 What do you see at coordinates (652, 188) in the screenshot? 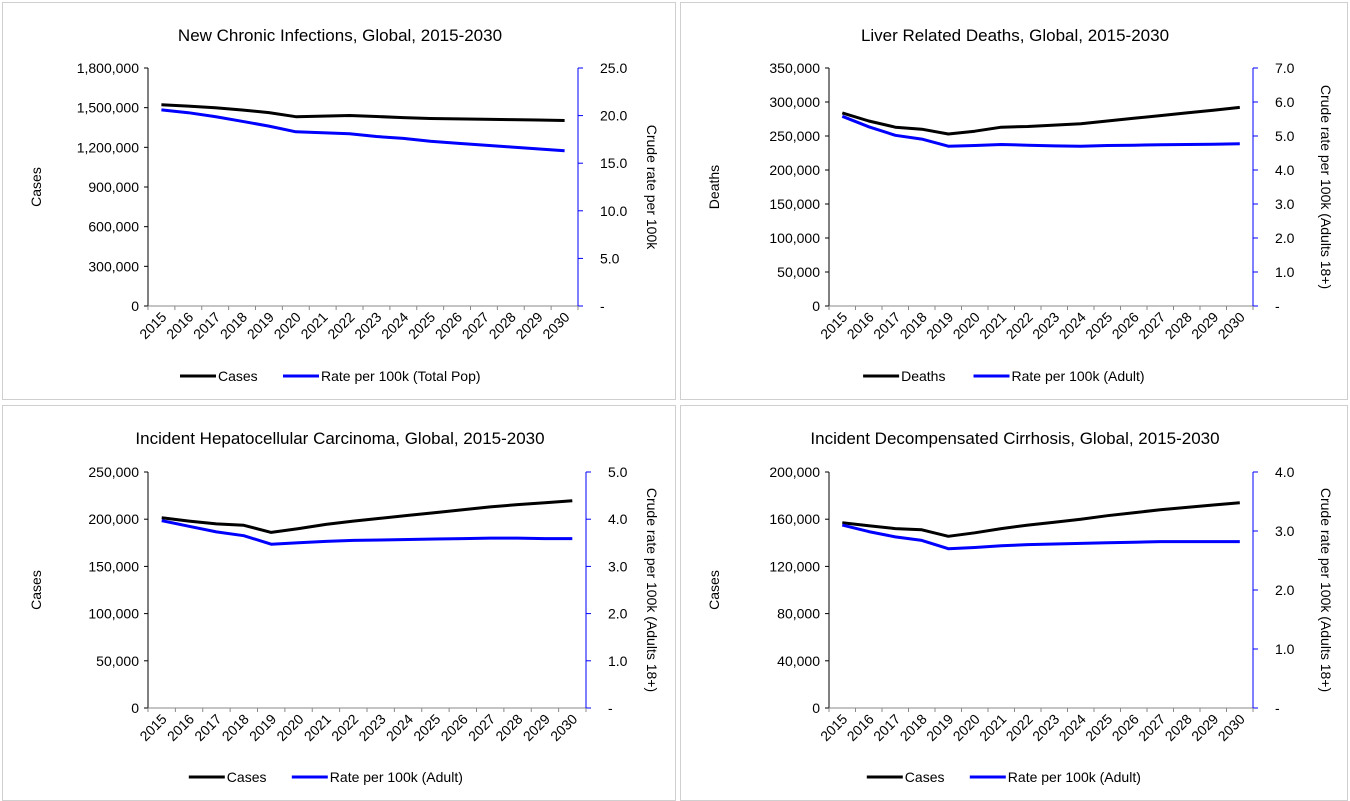
I see `y2-axis-title: Crude rate per 100k` at bounding box center [652, 188].